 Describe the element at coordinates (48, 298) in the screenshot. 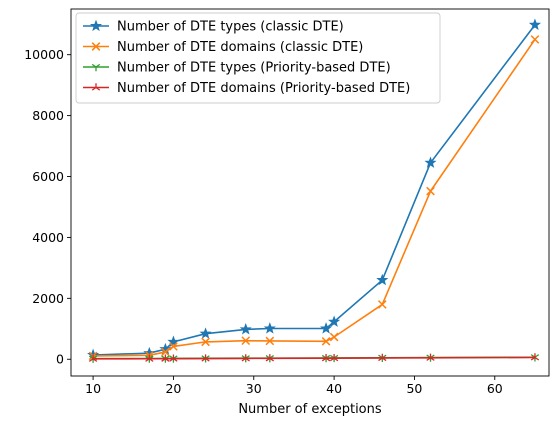

I see `y-tick-label: 2000` at that location.